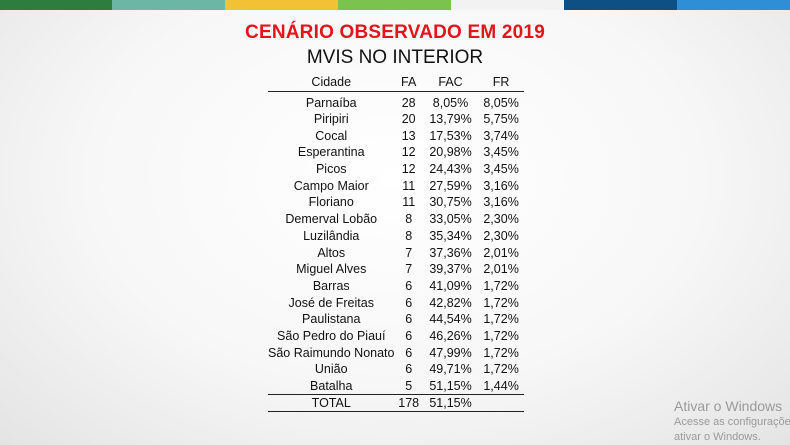 The height and width of the screenshot is (445, 790). What do you see at coordinates (450, 102) in the screenshot?
I see `cell-fac: 8,05%` at bounding box center [450, 102].